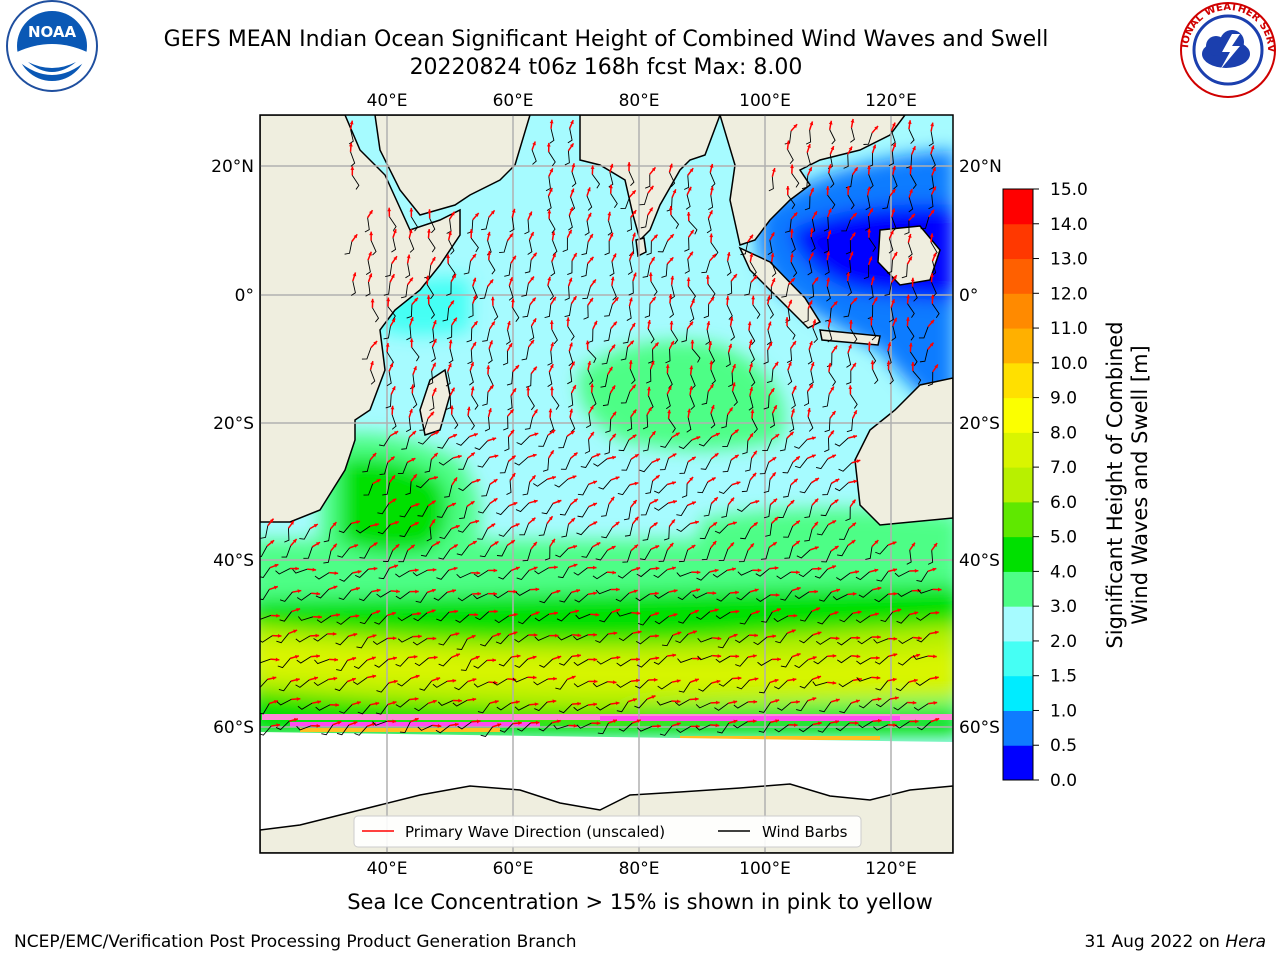 This screenshot has width=1280, height=960. Describe the element at coordinates (1063, 538) in the screenshot. I see `colorbar-tick-label: 5.0` at that location.